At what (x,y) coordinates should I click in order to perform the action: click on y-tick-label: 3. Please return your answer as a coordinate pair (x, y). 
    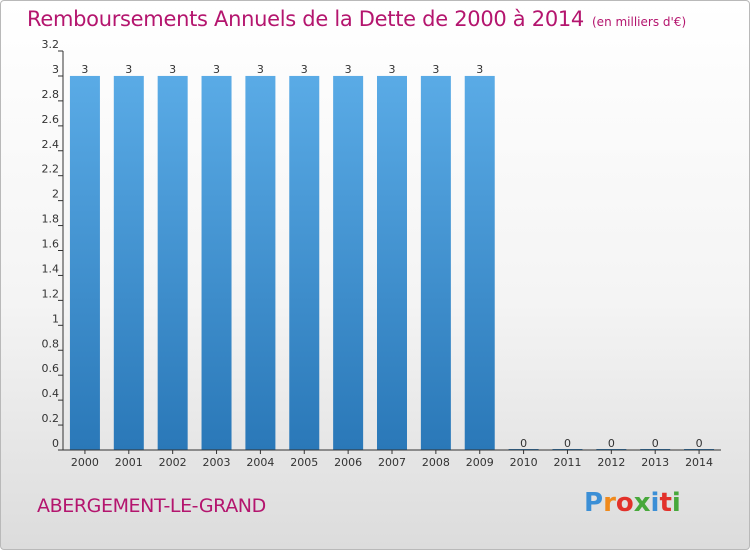
    Looking at the image, I should click on (55, 69).